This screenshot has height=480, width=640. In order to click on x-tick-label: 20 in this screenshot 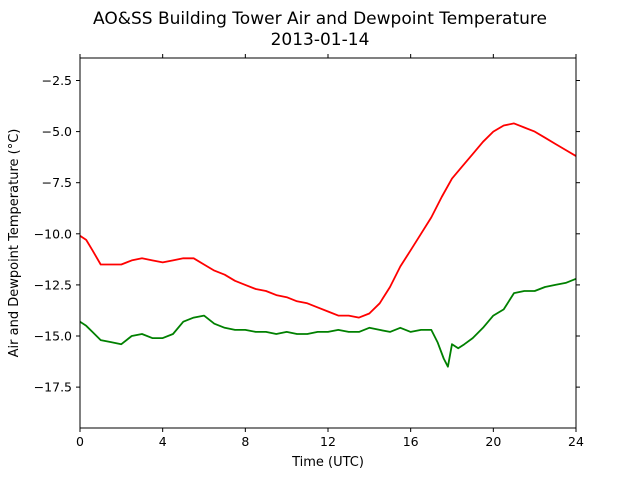, I will do `click(493, 441)`.